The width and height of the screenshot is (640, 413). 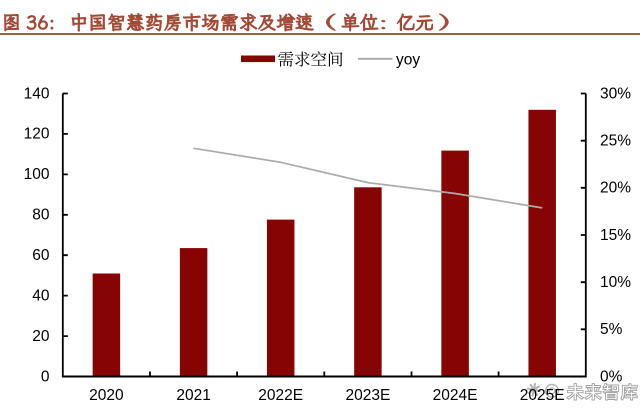 I want to click on svg-text: 25%, so click(x=615, y=141).